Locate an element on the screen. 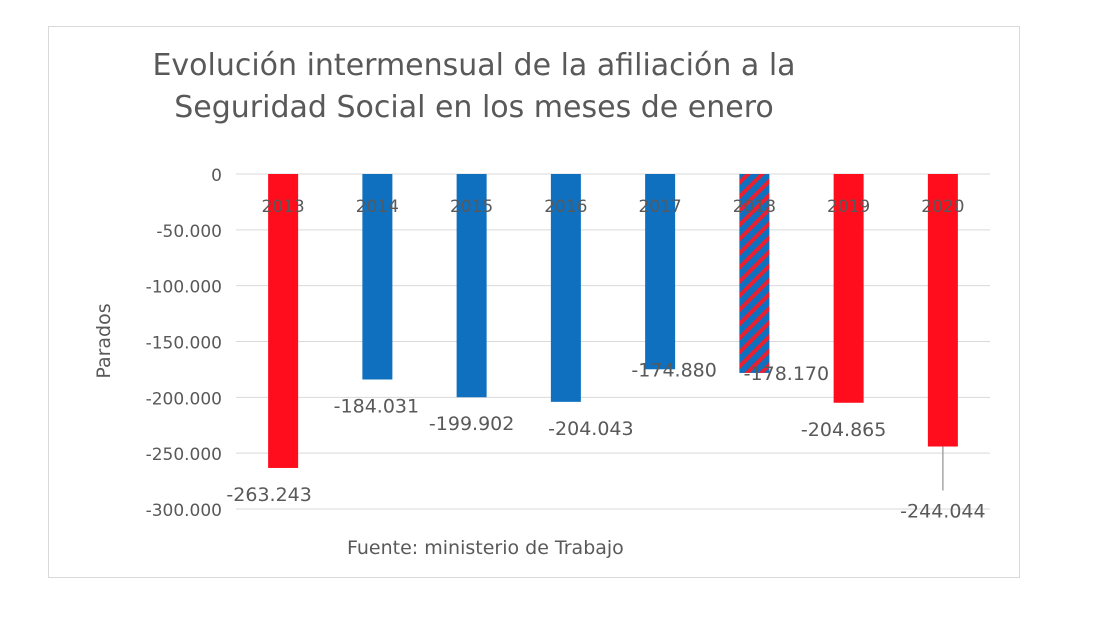 This screenshot has width=1118, height=620. y-tick-label: -100.000 is located at coordinates (184, 288).